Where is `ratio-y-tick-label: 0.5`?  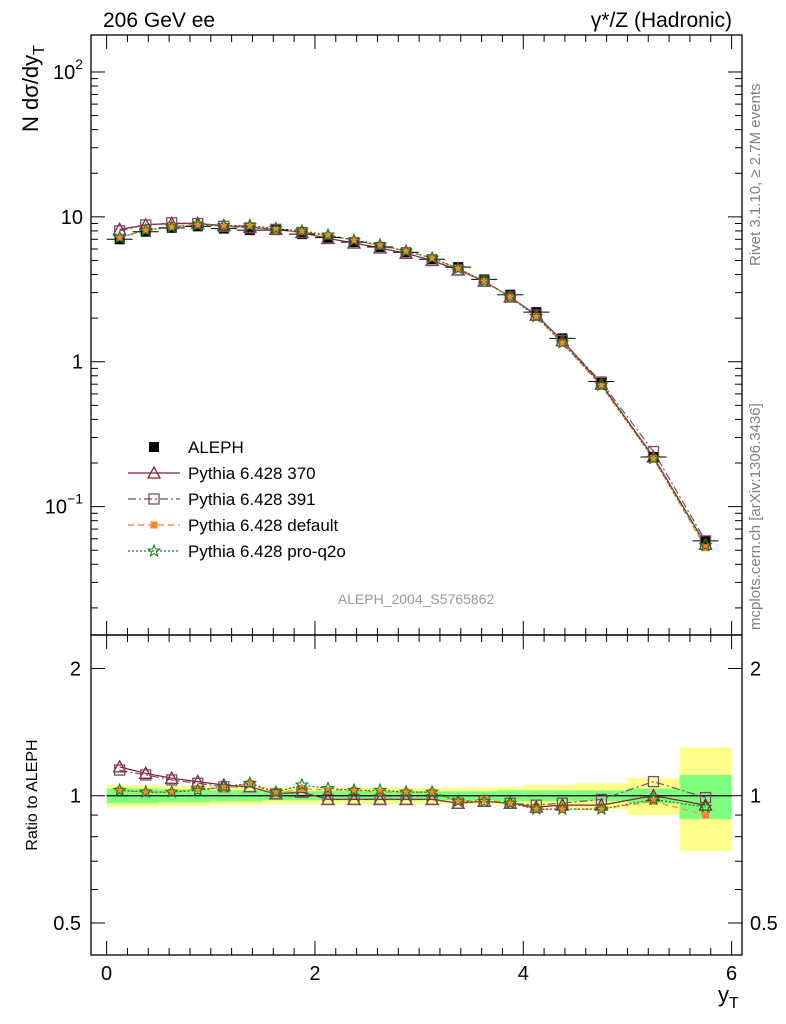 ratio-y-tick-label: 0.5 is located at coordinates (67, 924).